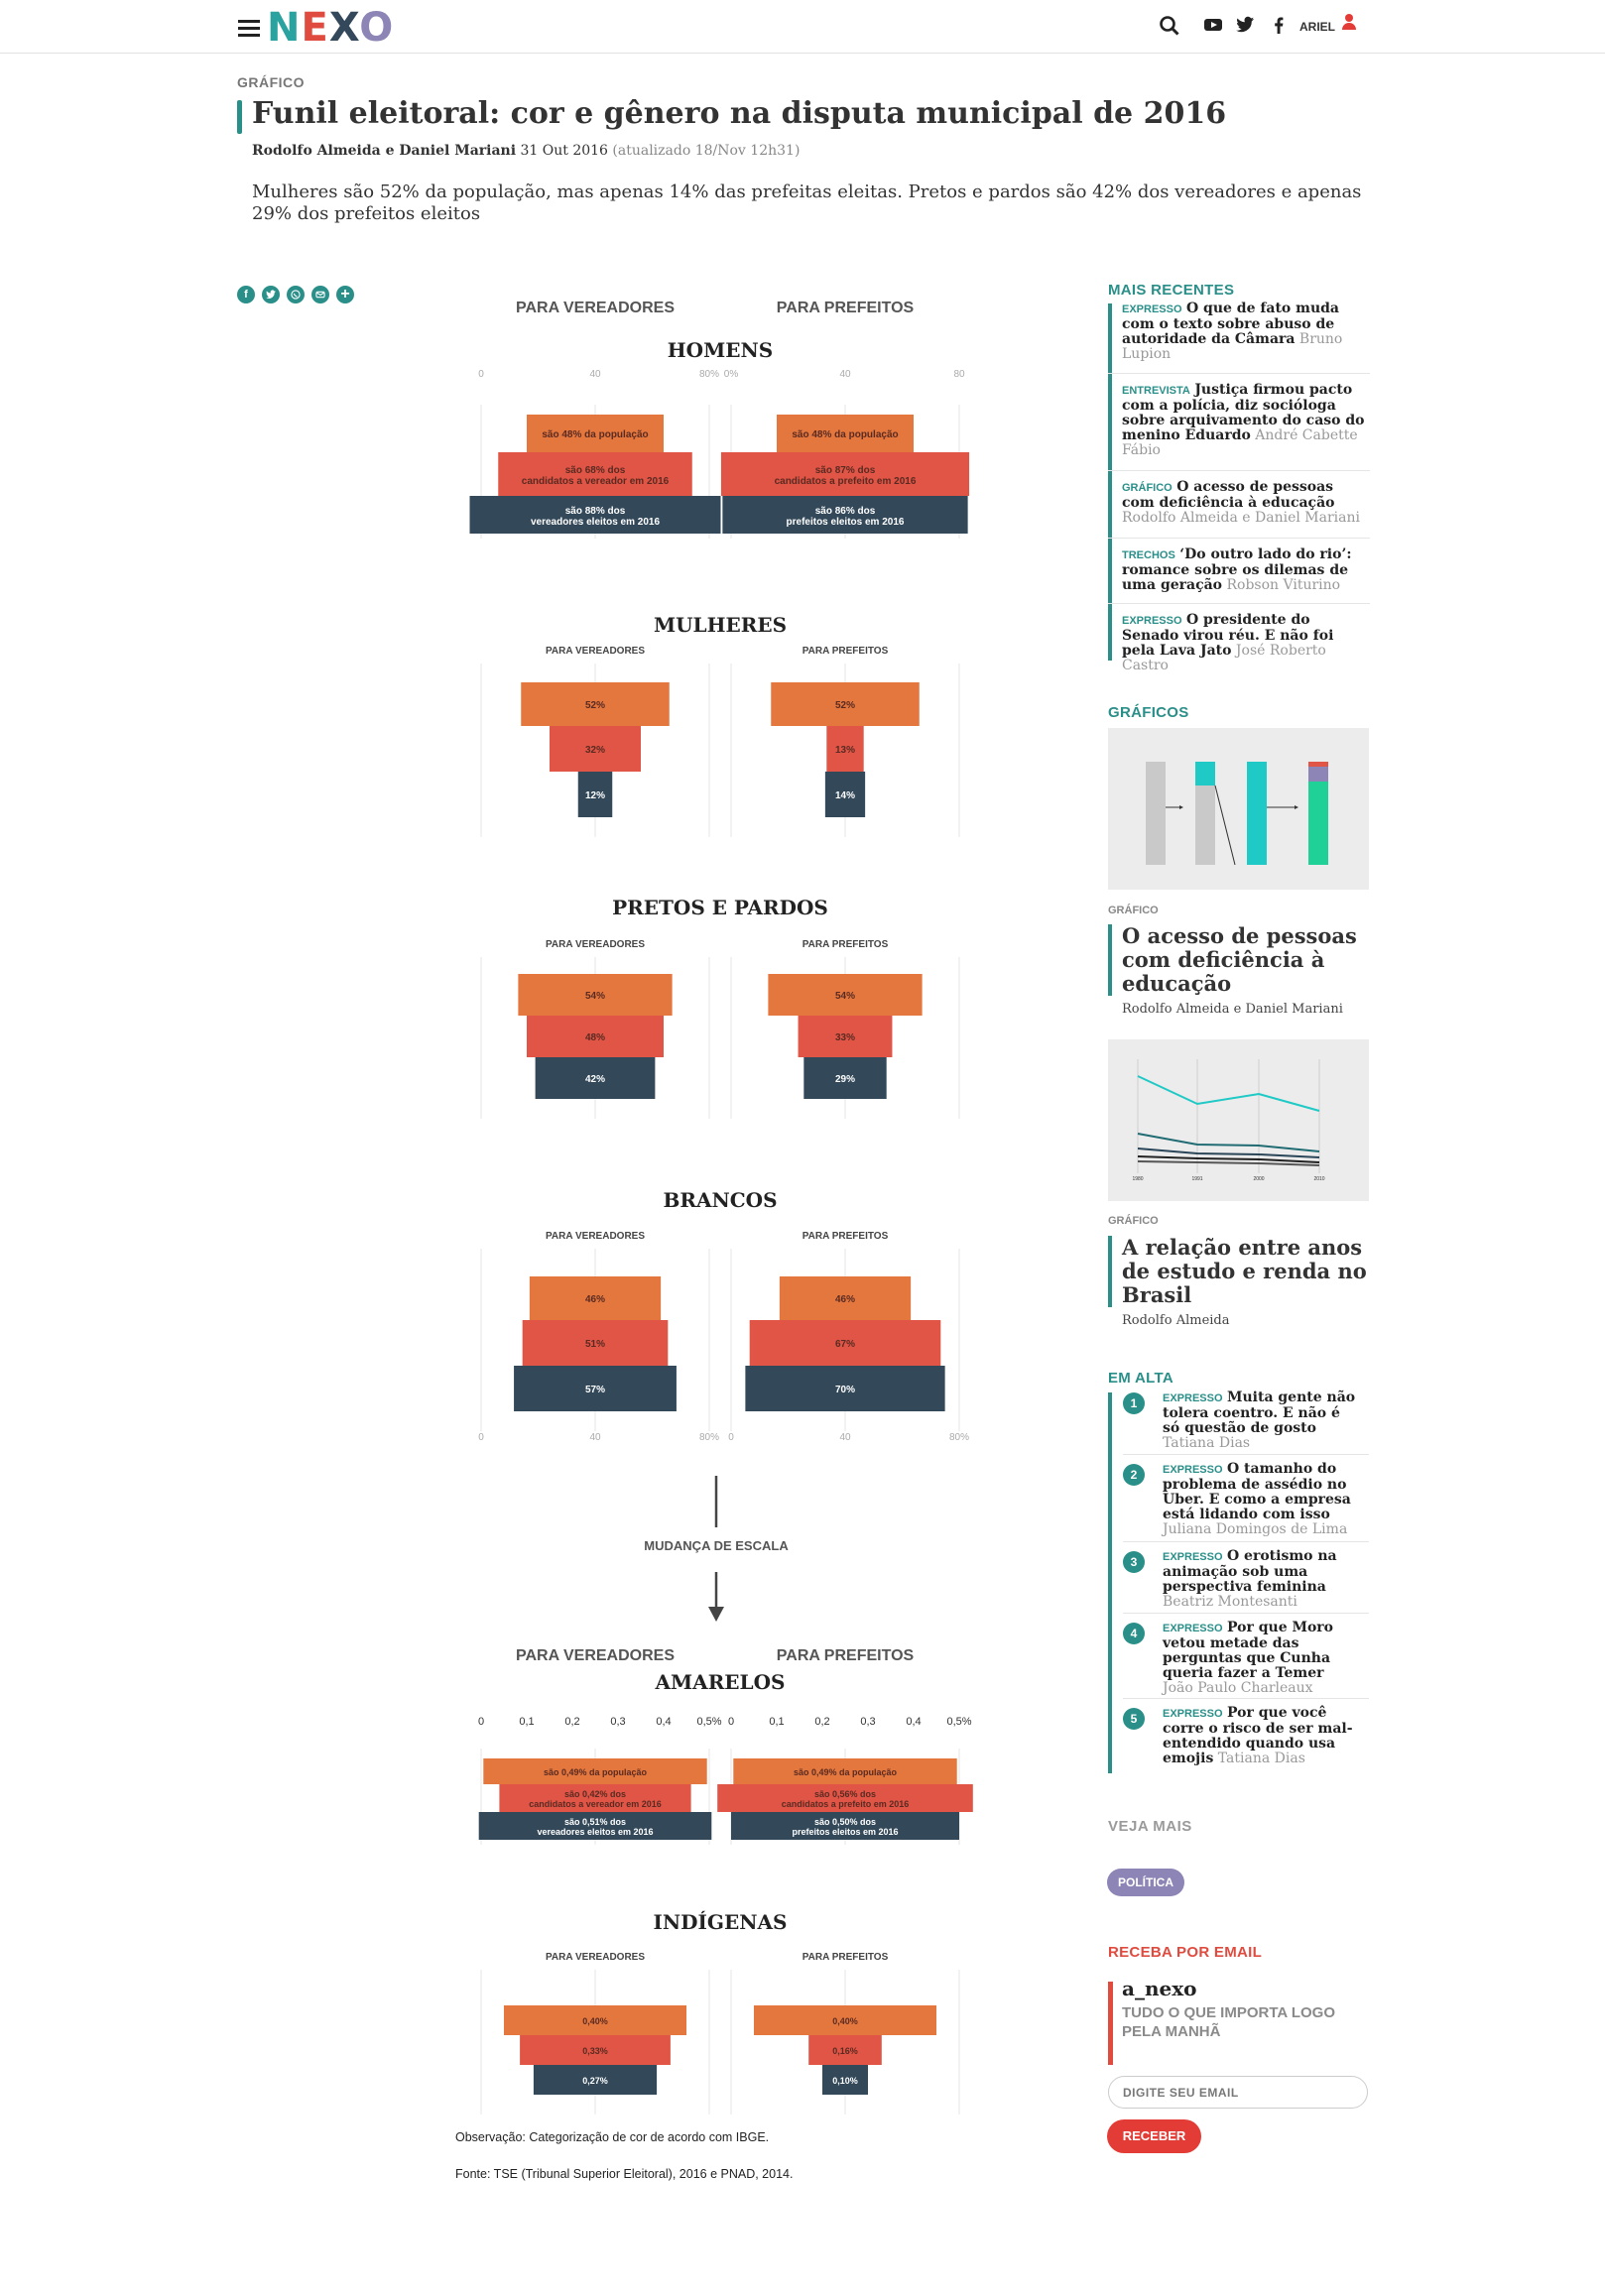  What do you see at coordinates (845, 2021) in the screenshot?
I see `bar-label: 0,40%` at bounding box center [845, 2021].